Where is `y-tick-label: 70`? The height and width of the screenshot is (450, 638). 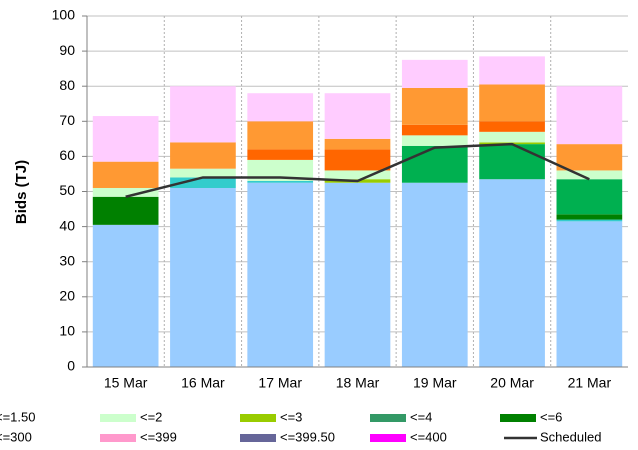 y-tick-label: 70 is located at coordinates (67, 120).